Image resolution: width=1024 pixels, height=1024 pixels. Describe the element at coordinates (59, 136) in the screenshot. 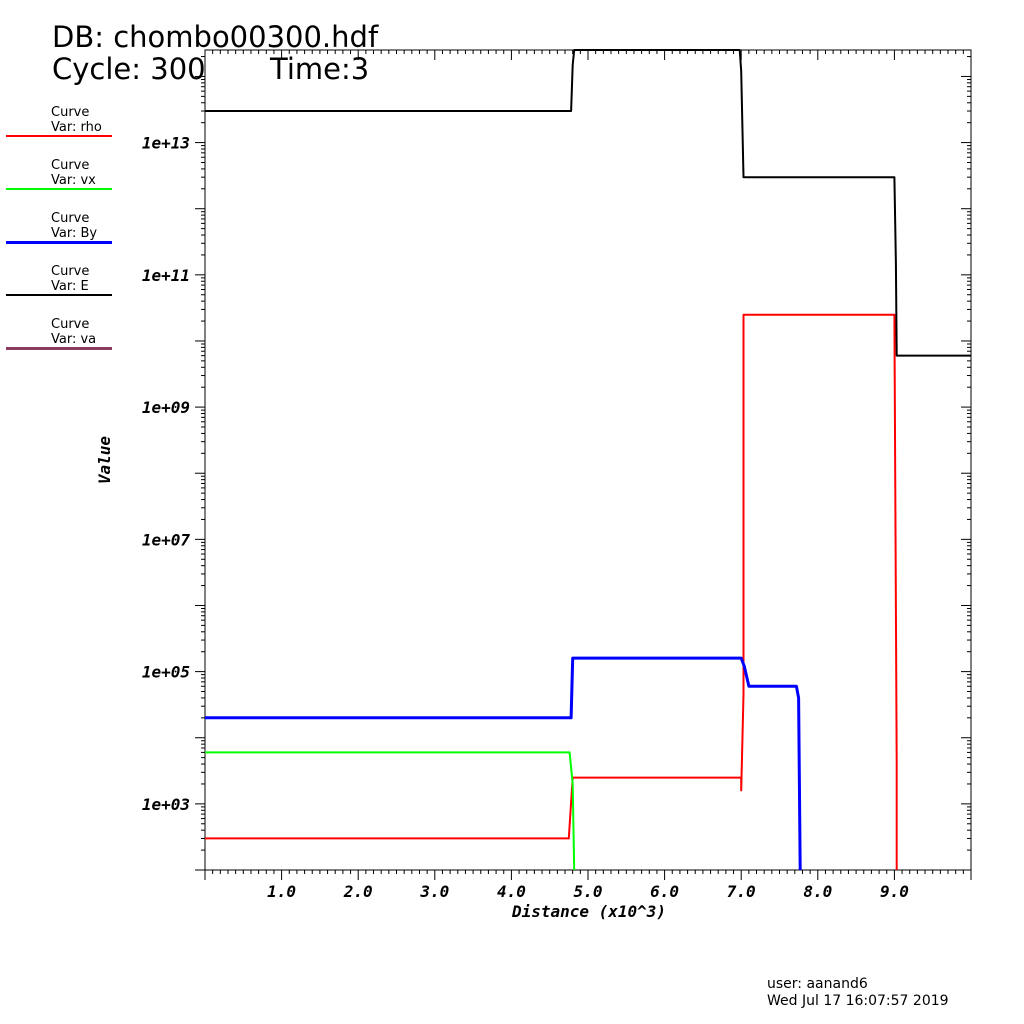

I see `legend-swatch-rho` at that location.